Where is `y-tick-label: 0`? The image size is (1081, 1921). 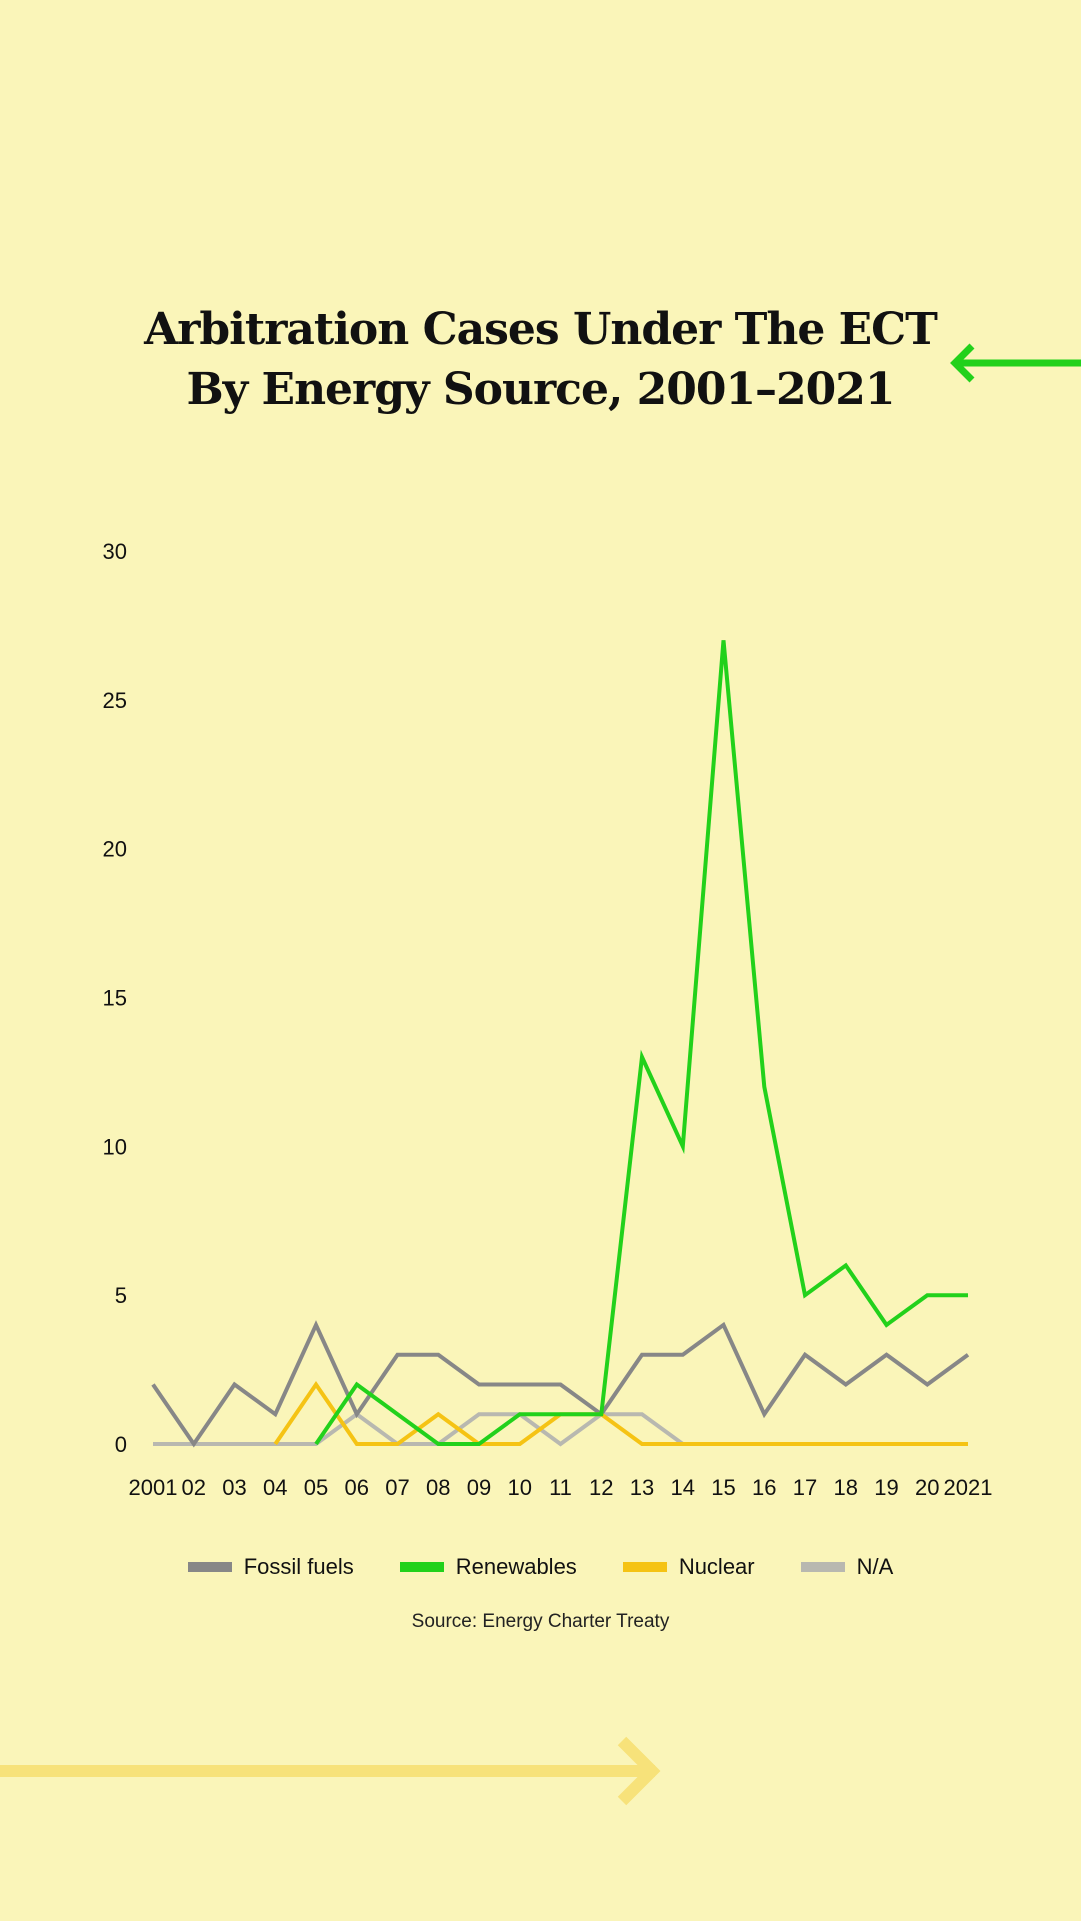 y-tick-label: 0 is located at coordinates (121, 1444).